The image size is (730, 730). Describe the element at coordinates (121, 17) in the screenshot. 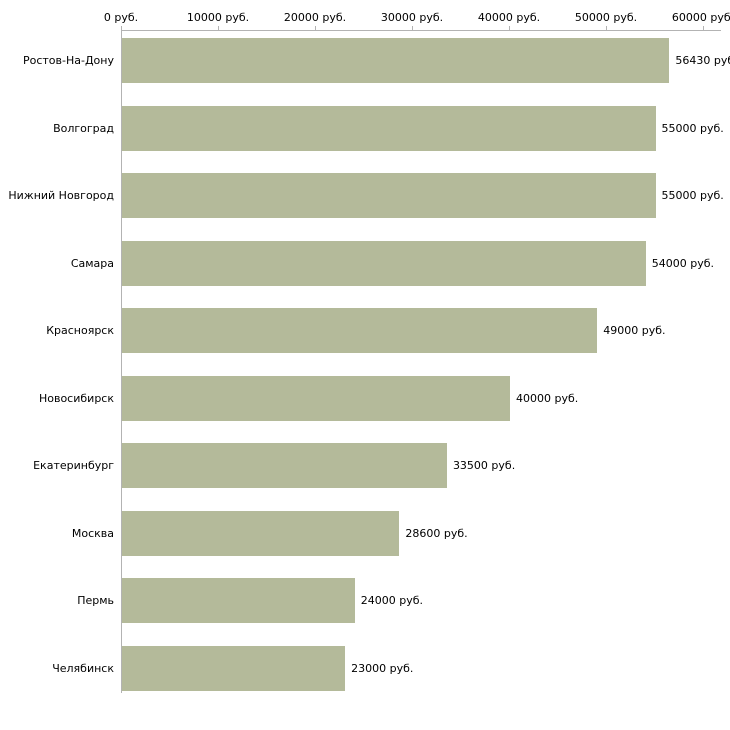

I see `x-axis-tick-label: 0 руб.` at that location.